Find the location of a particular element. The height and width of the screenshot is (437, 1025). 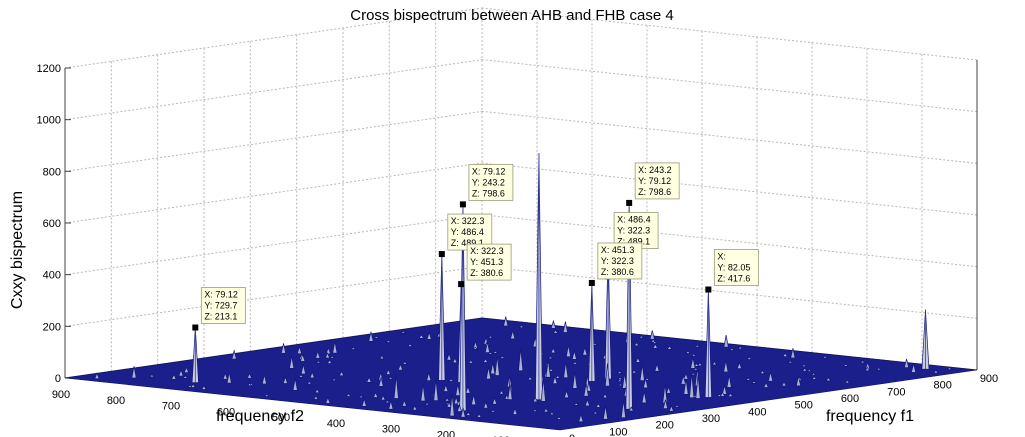

datatip-line: X: 322.3 is located at coordinates (468, 221).